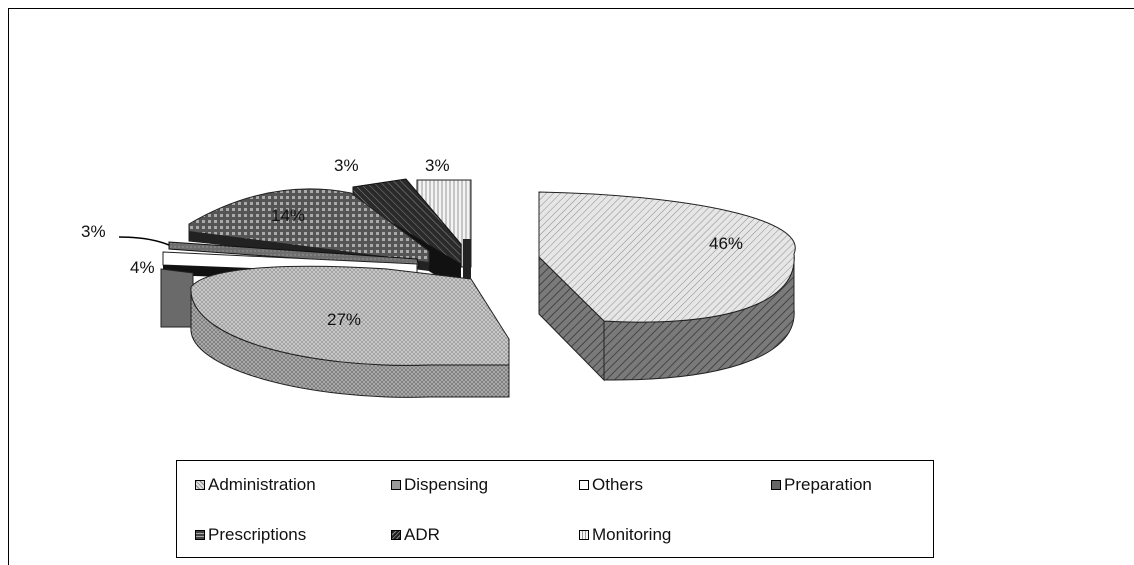 This screenshot has height=565, width=1134. What do you see at coordinates (632, 534) in the screenshot?
I see `legend-label: Monitoring` at bounding box center [632, 534].